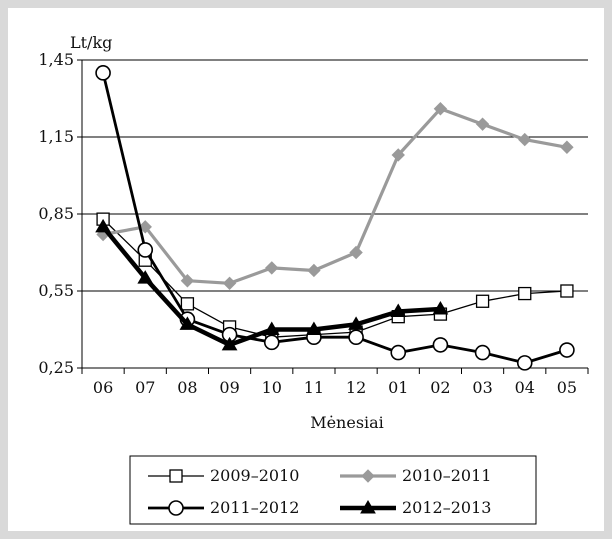  Describe the element at coordinates (446, 507) in the screenshot. I see `legend-label: 2012–2013` at that location.